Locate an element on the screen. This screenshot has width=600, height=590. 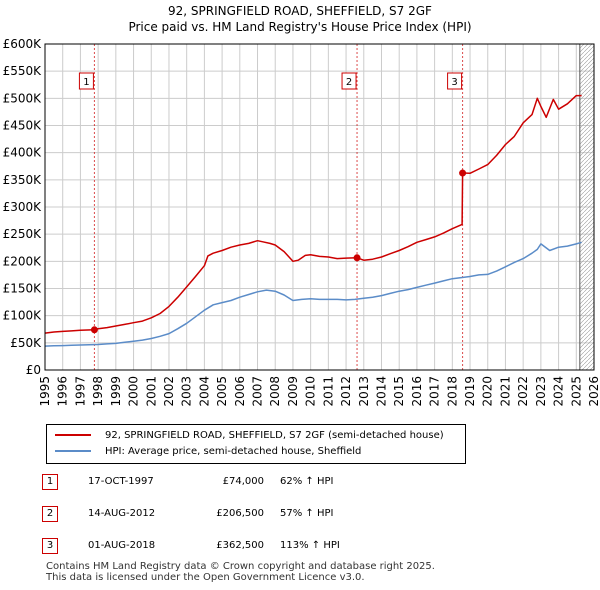
x-tick-label: 1998 is located at coordinates (98, 391).